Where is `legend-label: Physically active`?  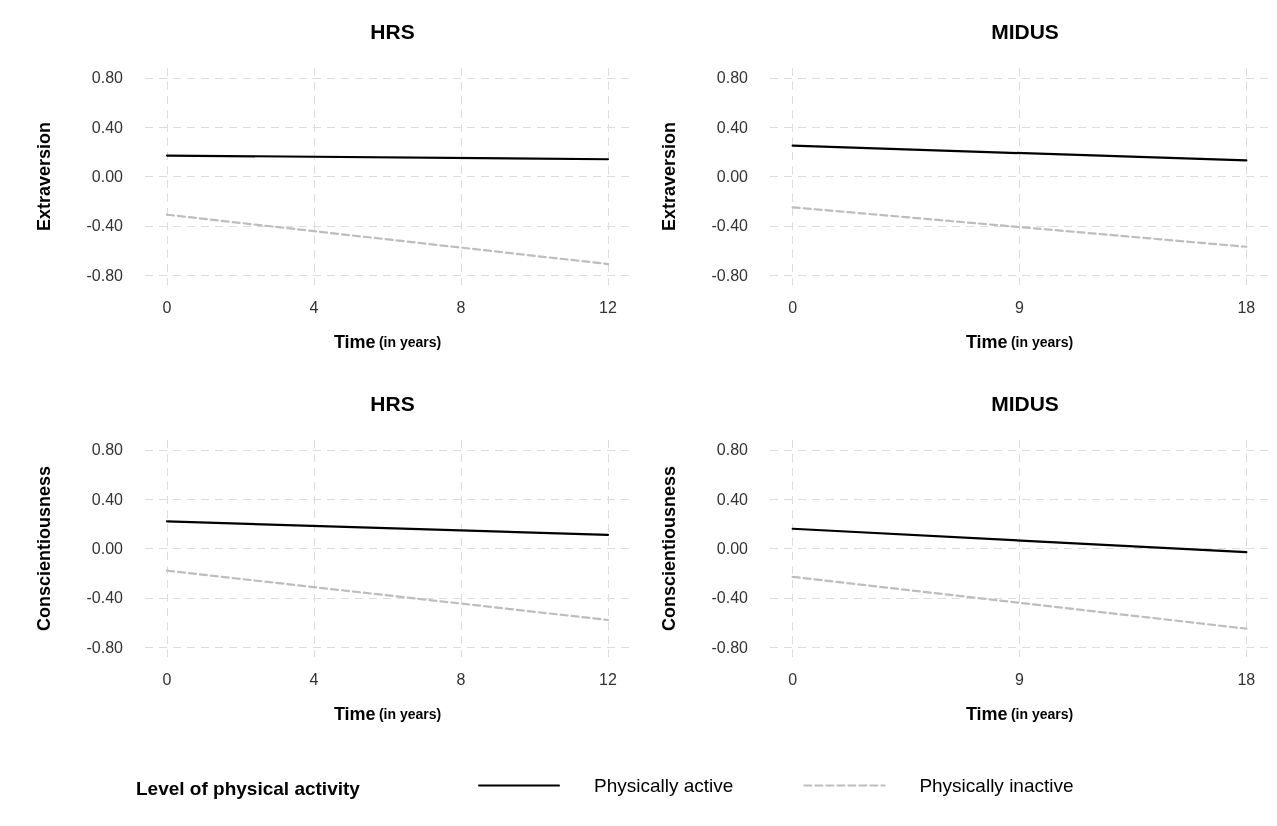
legend-label: Physically active is located at coordinates (664, 785).